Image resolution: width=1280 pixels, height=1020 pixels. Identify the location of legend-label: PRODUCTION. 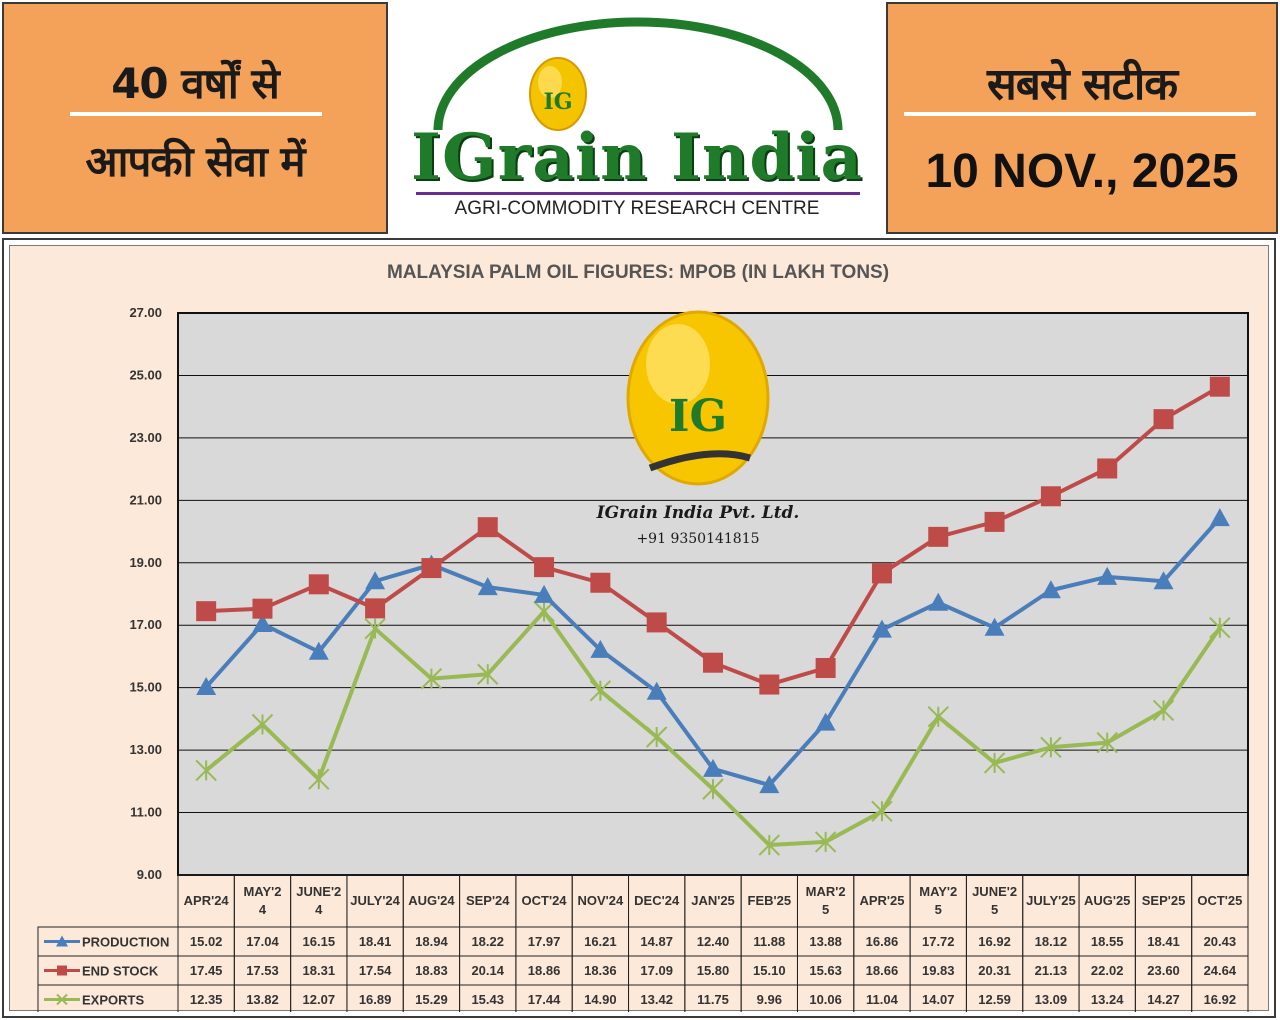
(125, 942).